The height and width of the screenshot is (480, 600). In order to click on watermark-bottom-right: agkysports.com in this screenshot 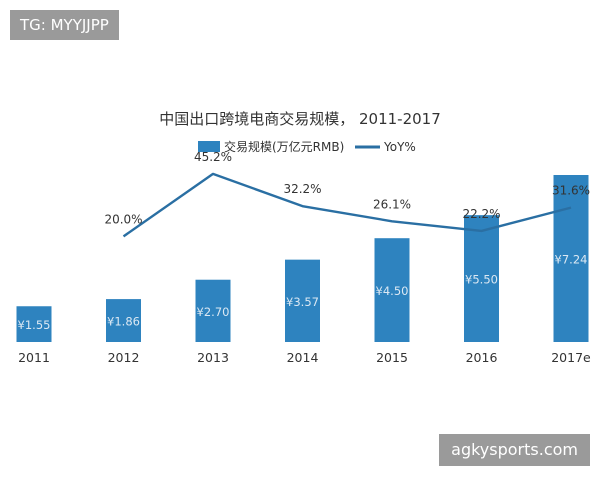, I will do `click(514, 450)`.